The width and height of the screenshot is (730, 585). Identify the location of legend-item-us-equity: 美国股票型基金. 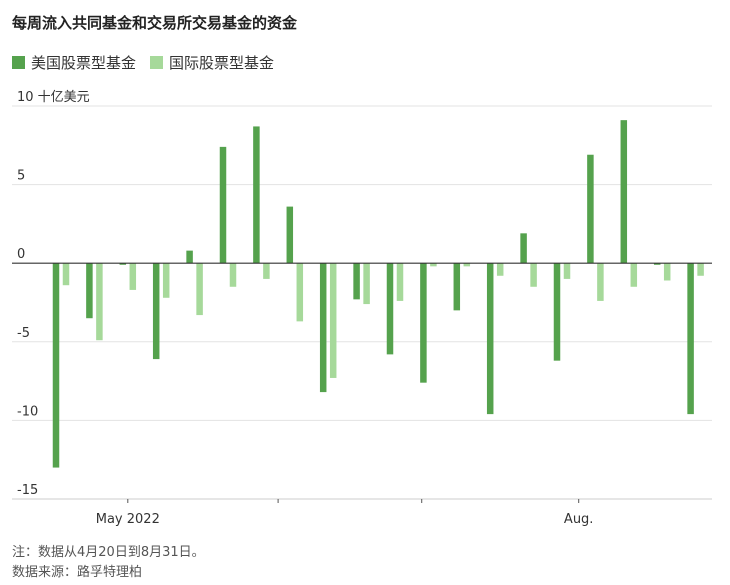
(74, 62).